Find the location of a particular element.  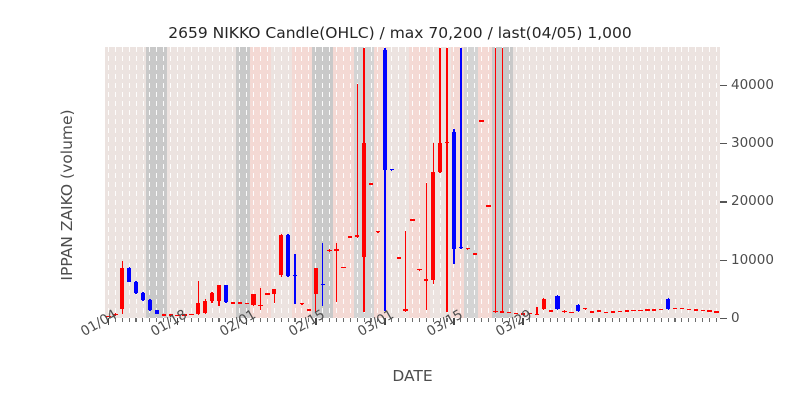

y-axis-tick-label: 0 is located at coordinates (735, 318).